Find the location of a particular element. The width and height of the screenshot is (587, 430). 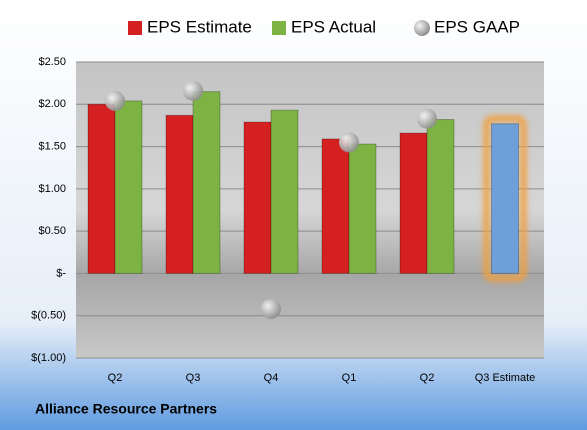

x-tick-label: Q1 is located at coordinates (349, 378).